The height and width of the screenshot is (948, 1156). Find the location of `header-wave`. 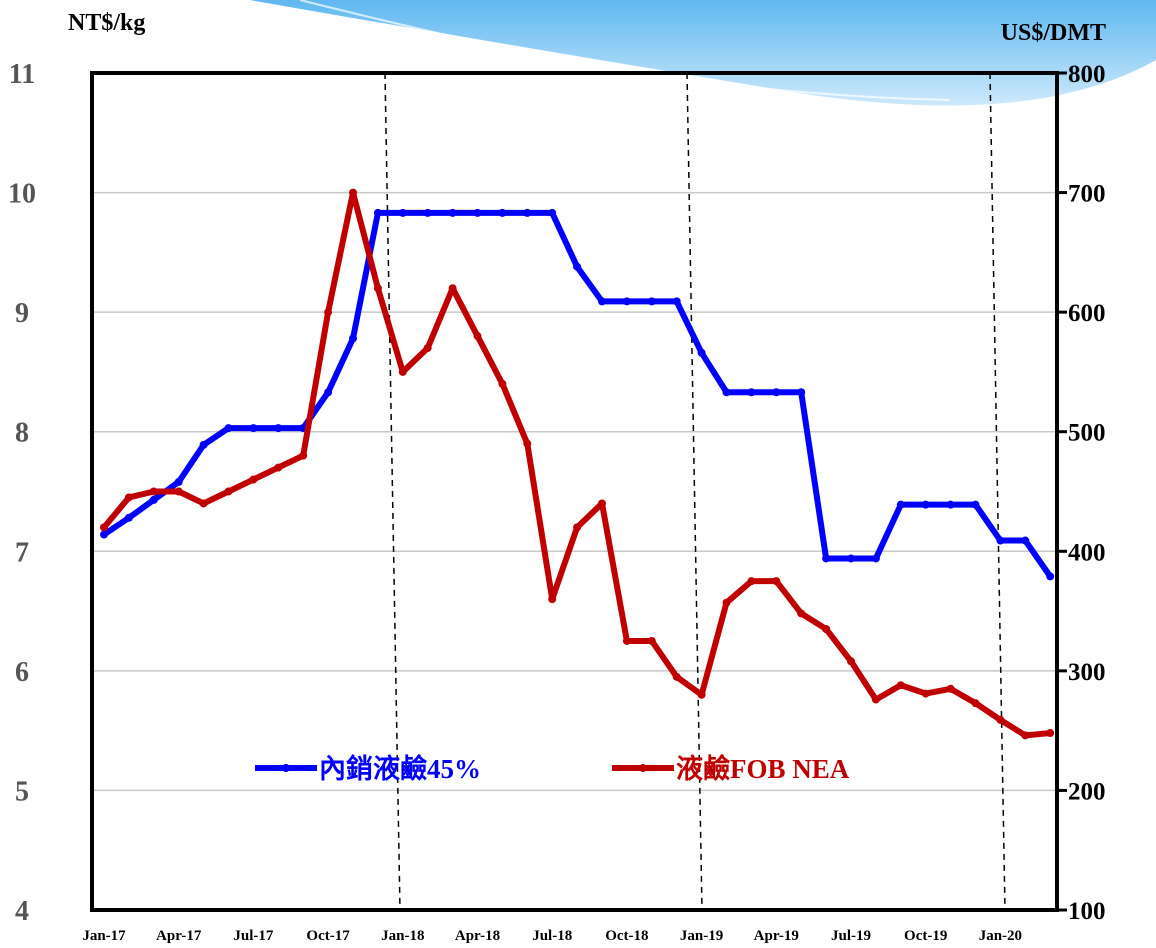

header-wave is located at coordinates (703, 53).